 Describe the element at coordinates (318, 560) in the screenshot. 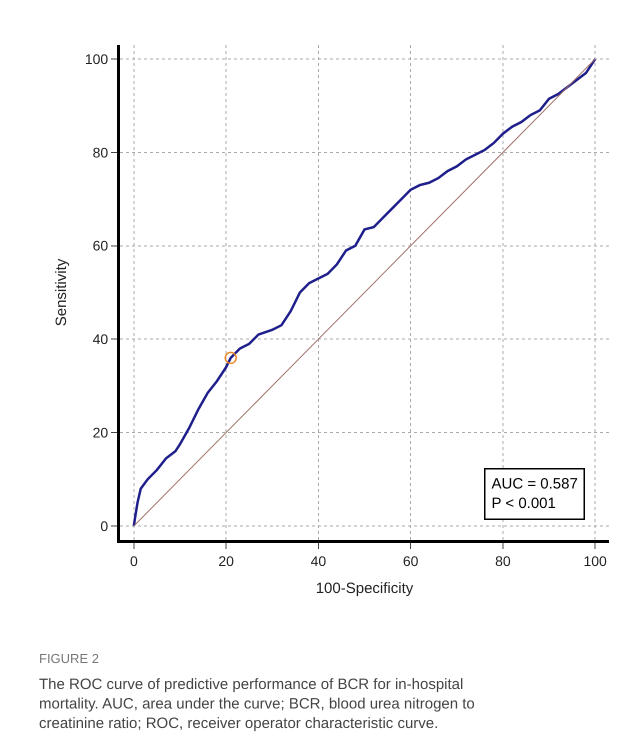

I see `x-tick-label: 40` at that location.